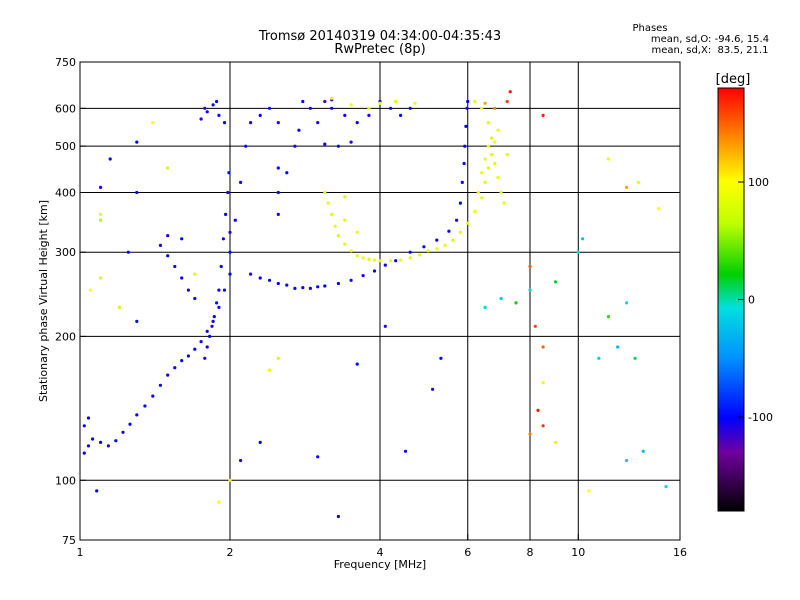 Image resolution: width=800 pixels, height=600 pixels. Describe the element at coordinates (467, 552) in the screenshot. I see `x-tick-label: 6` at that location.